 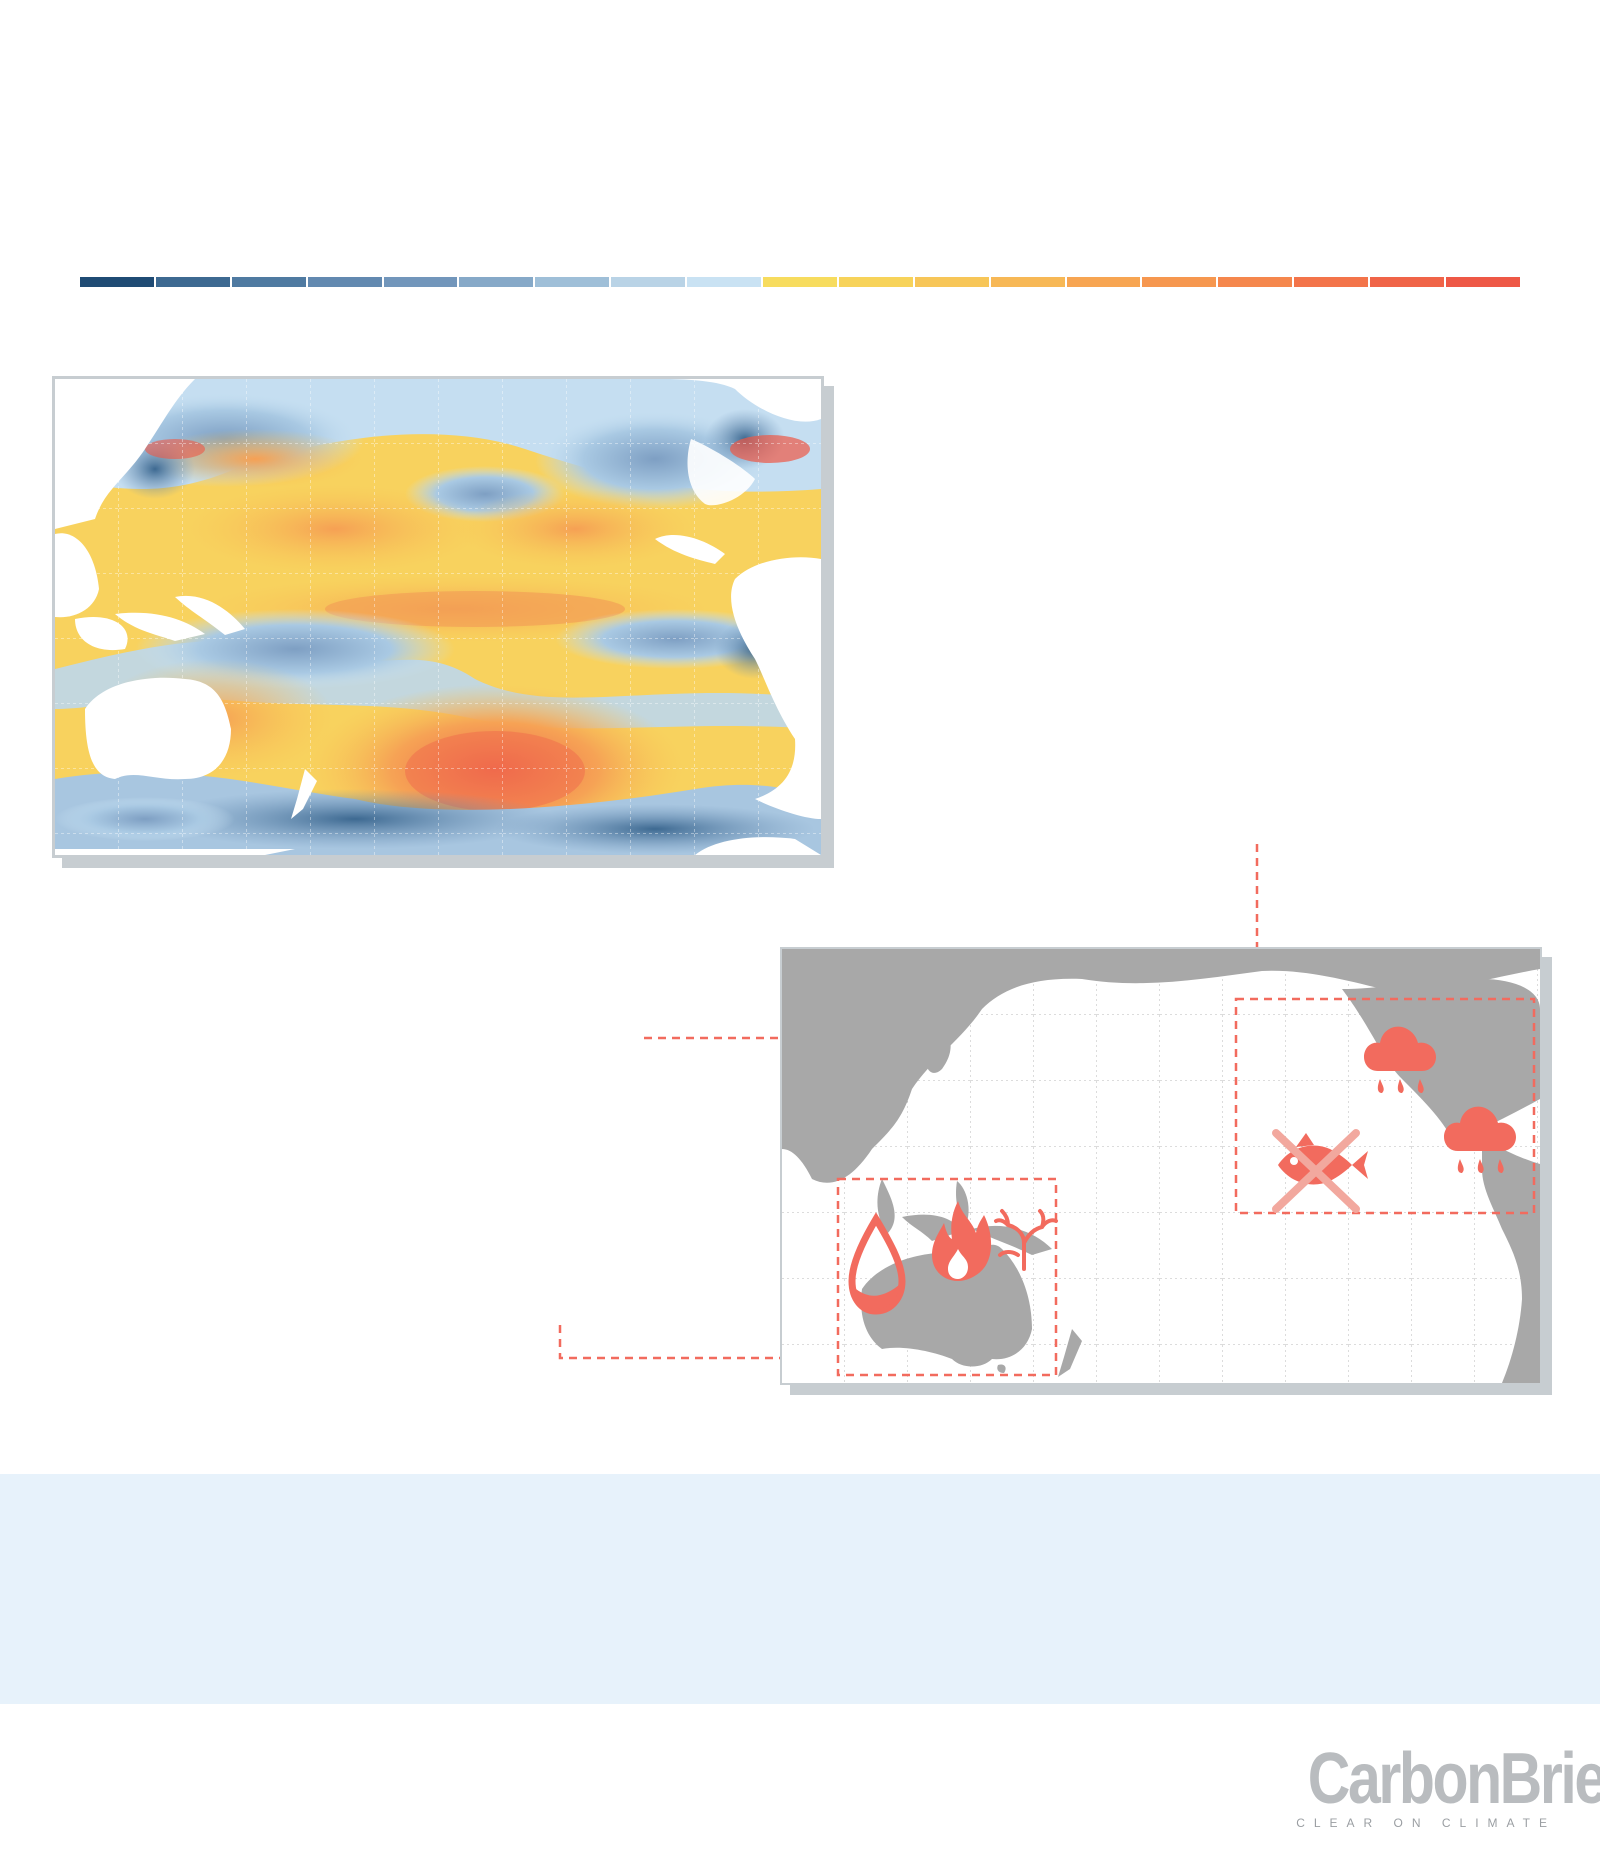 I want to click on colour-legend, so click(x=800, y=282).